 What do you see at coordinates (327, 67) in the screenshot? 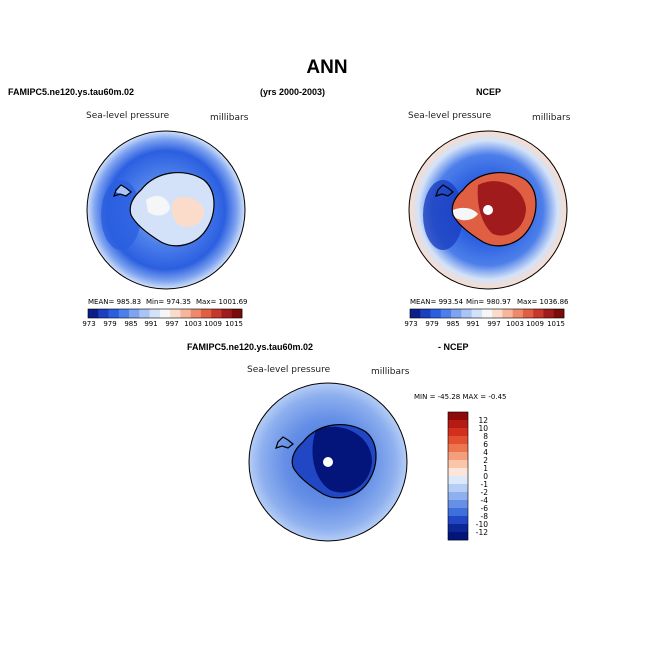
I see `plot-title: ANN` at bounding box center [327, 67].